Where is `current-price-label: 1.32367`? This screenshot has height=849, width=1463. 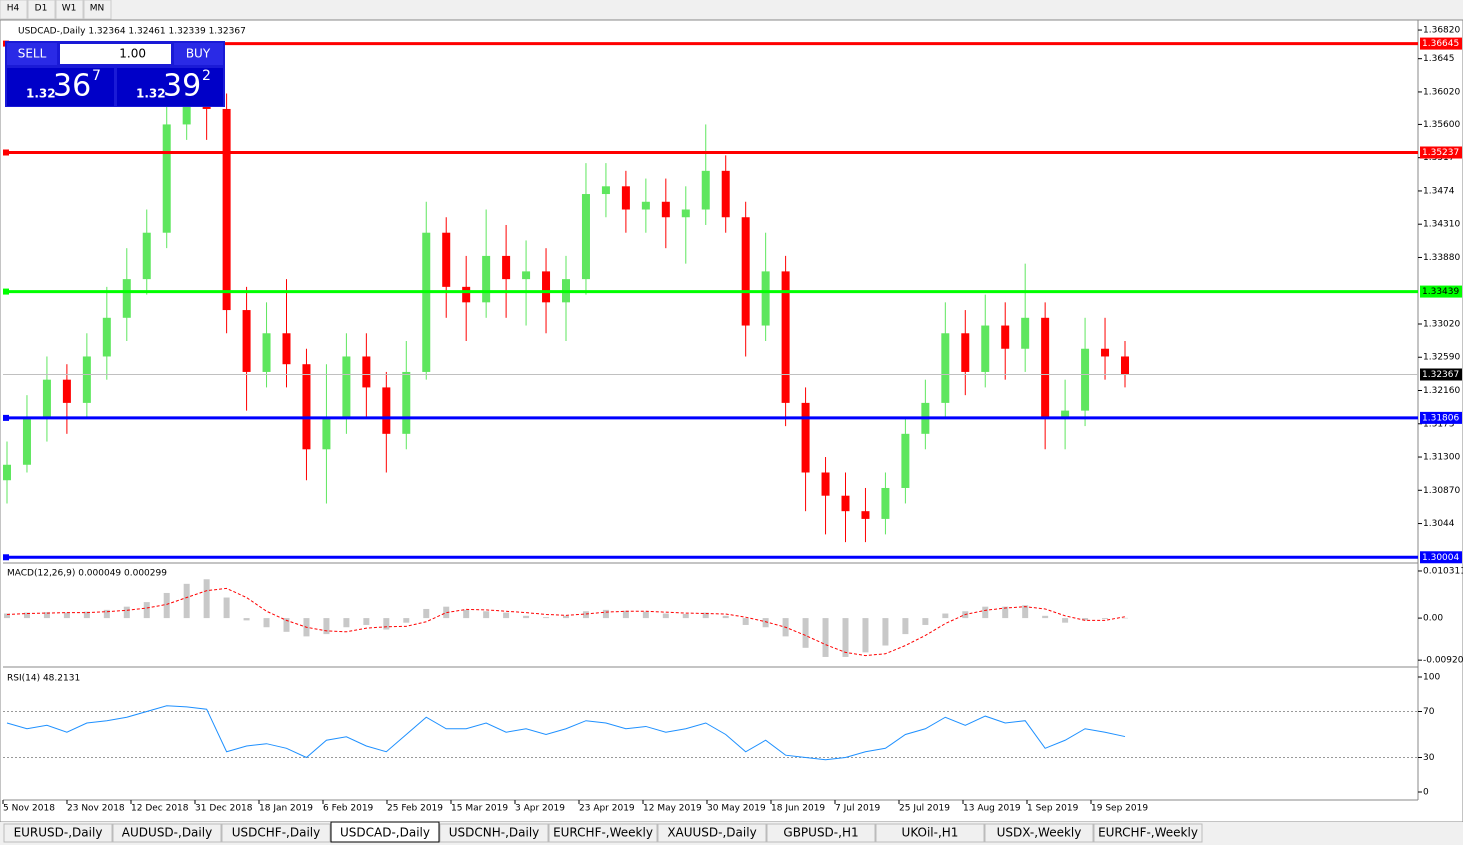
current-price-label: 1.32367 is located at coordinates (1440, 375).